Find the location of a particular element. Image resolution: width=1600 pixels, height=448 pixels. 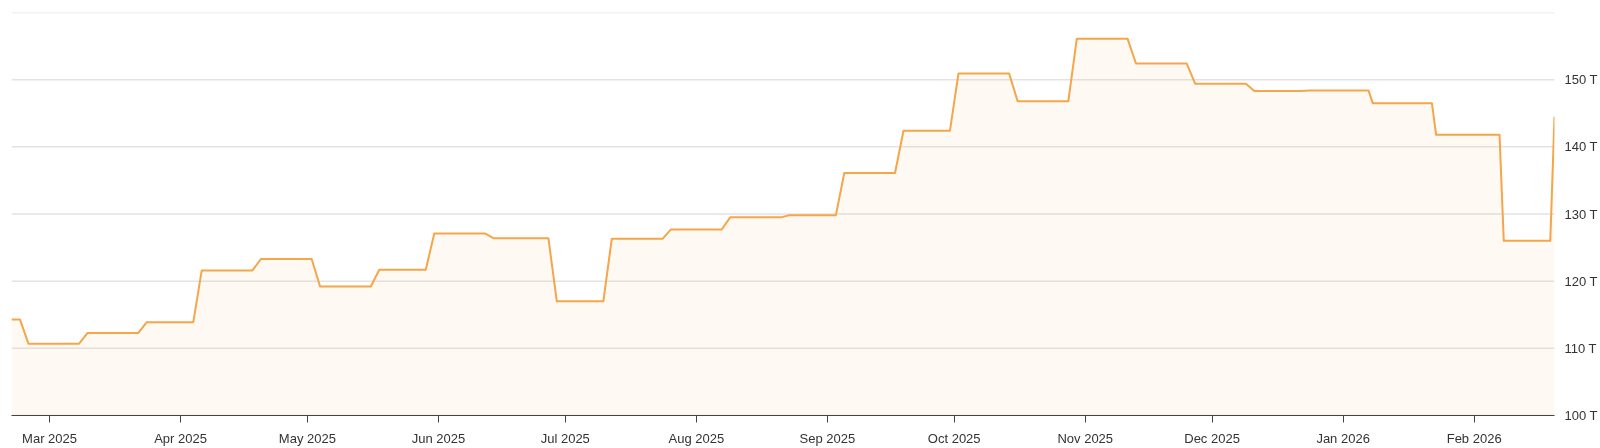

y-tick-label: 130 T is located at coordinates (1581, 214).